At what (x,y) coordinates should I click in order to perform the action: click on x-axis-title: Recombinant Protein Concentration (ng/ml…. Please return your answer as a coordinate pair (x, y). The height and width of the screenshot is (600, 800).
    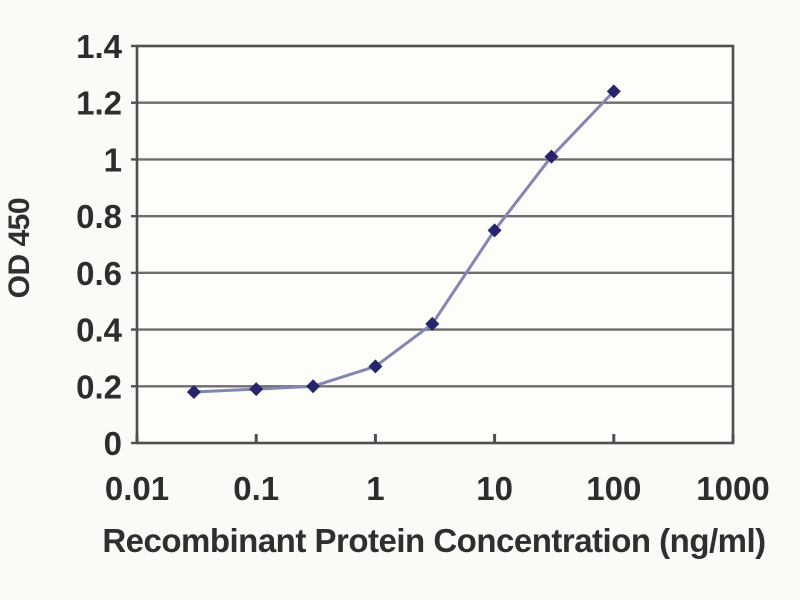
    Looking at the image, I should click on (434, 540).